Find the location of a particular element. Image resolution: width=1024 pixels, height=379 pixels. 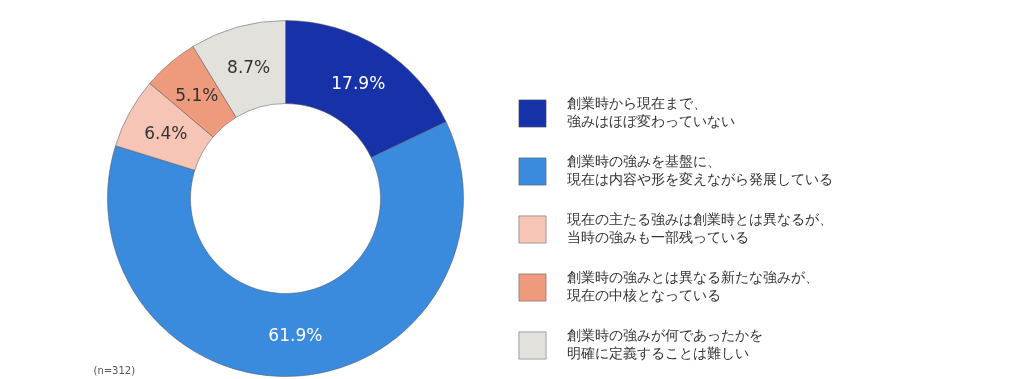

data-label: 5.1% is located at coordinates (197, 94).